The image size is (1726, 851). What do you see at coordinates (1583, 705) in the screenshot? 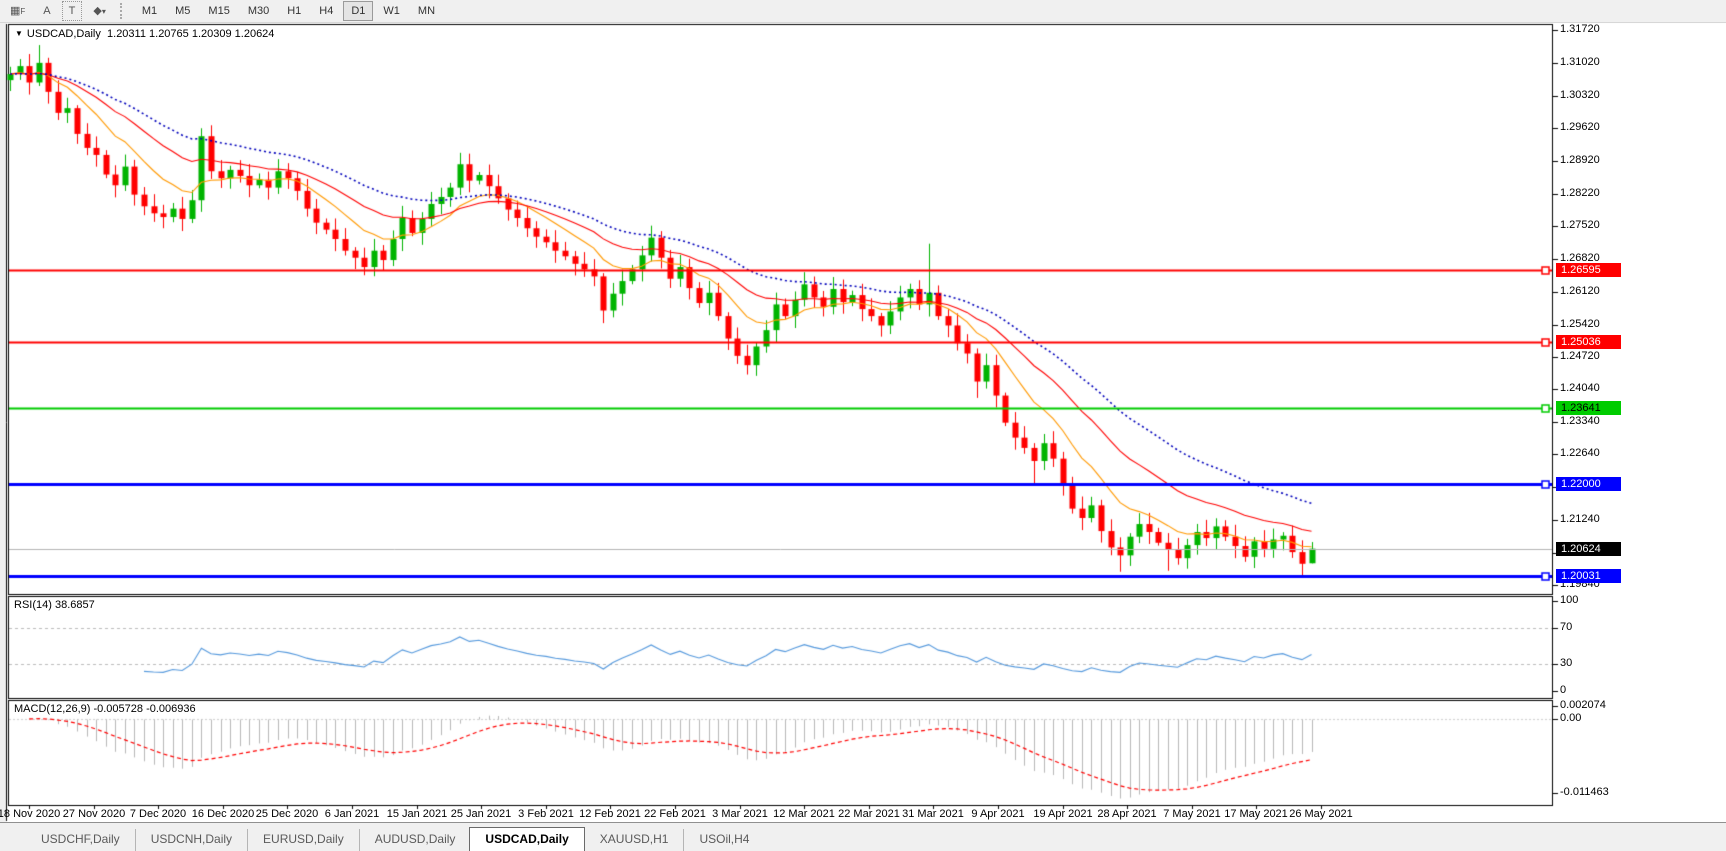
I see `macd-axis-label: 0.002074` at bounding box center [1583, 705].